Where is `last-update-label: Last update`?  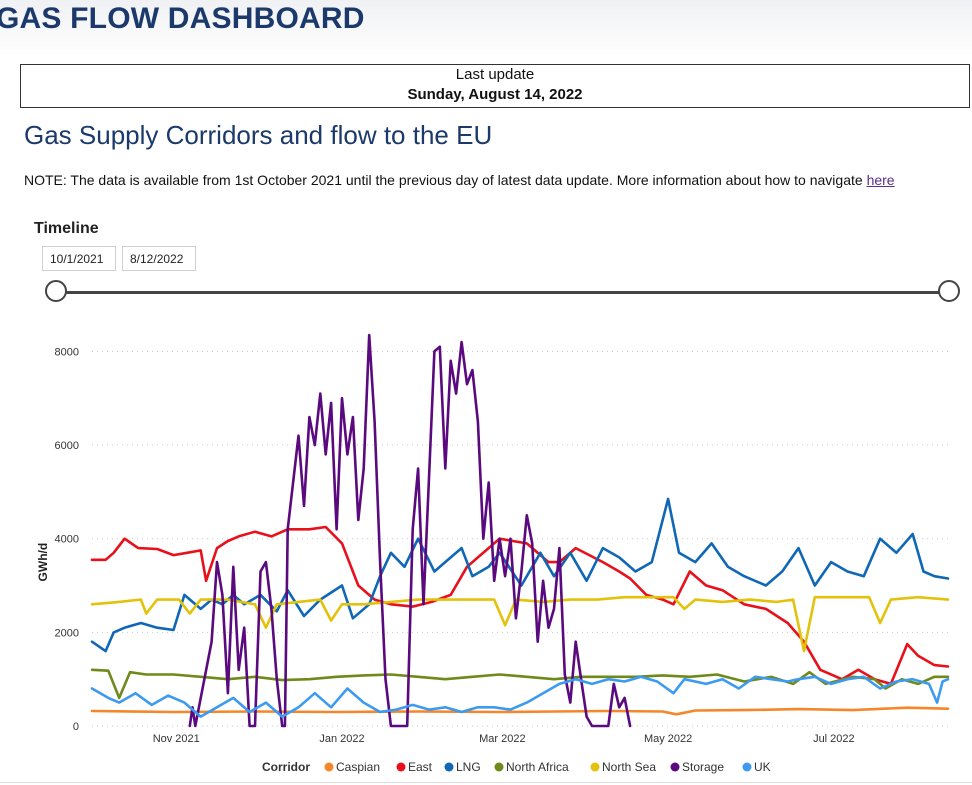
last-update-label: Last update is located at coordinates (495, 74).